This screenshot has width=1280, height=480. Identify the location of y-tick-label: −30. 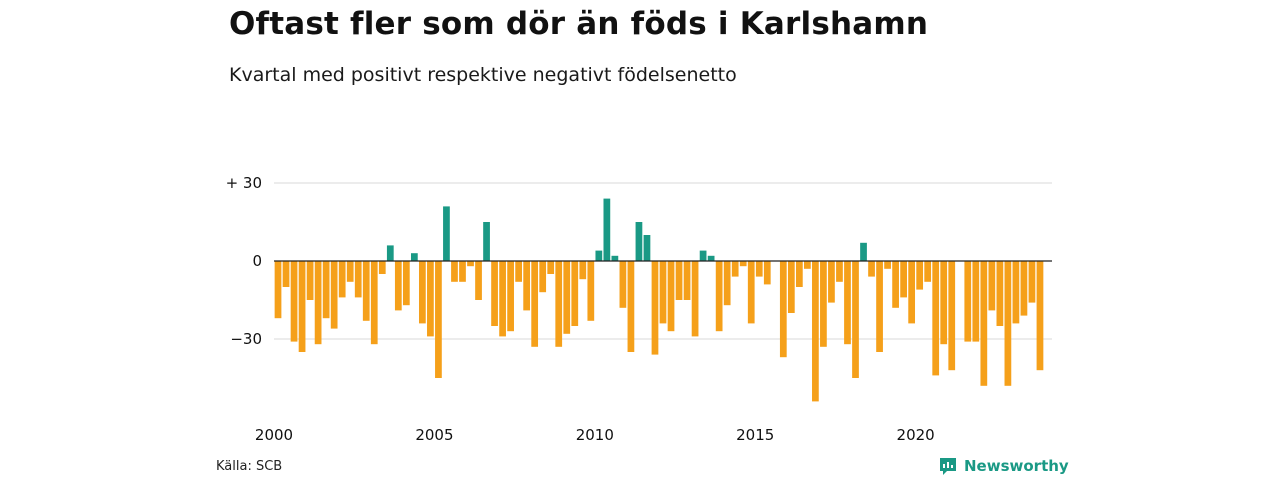
(246, 339).